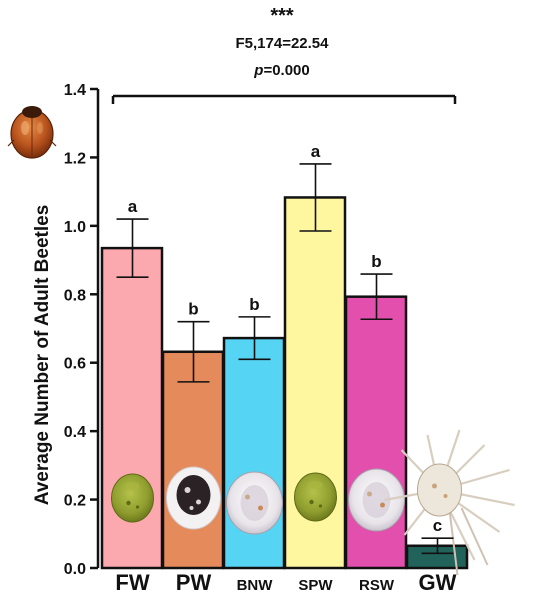  What do you see at coordinates (315, 585) in the screenshot?
I see `x-tick-label: SPW` at bounding box center [315, 585].